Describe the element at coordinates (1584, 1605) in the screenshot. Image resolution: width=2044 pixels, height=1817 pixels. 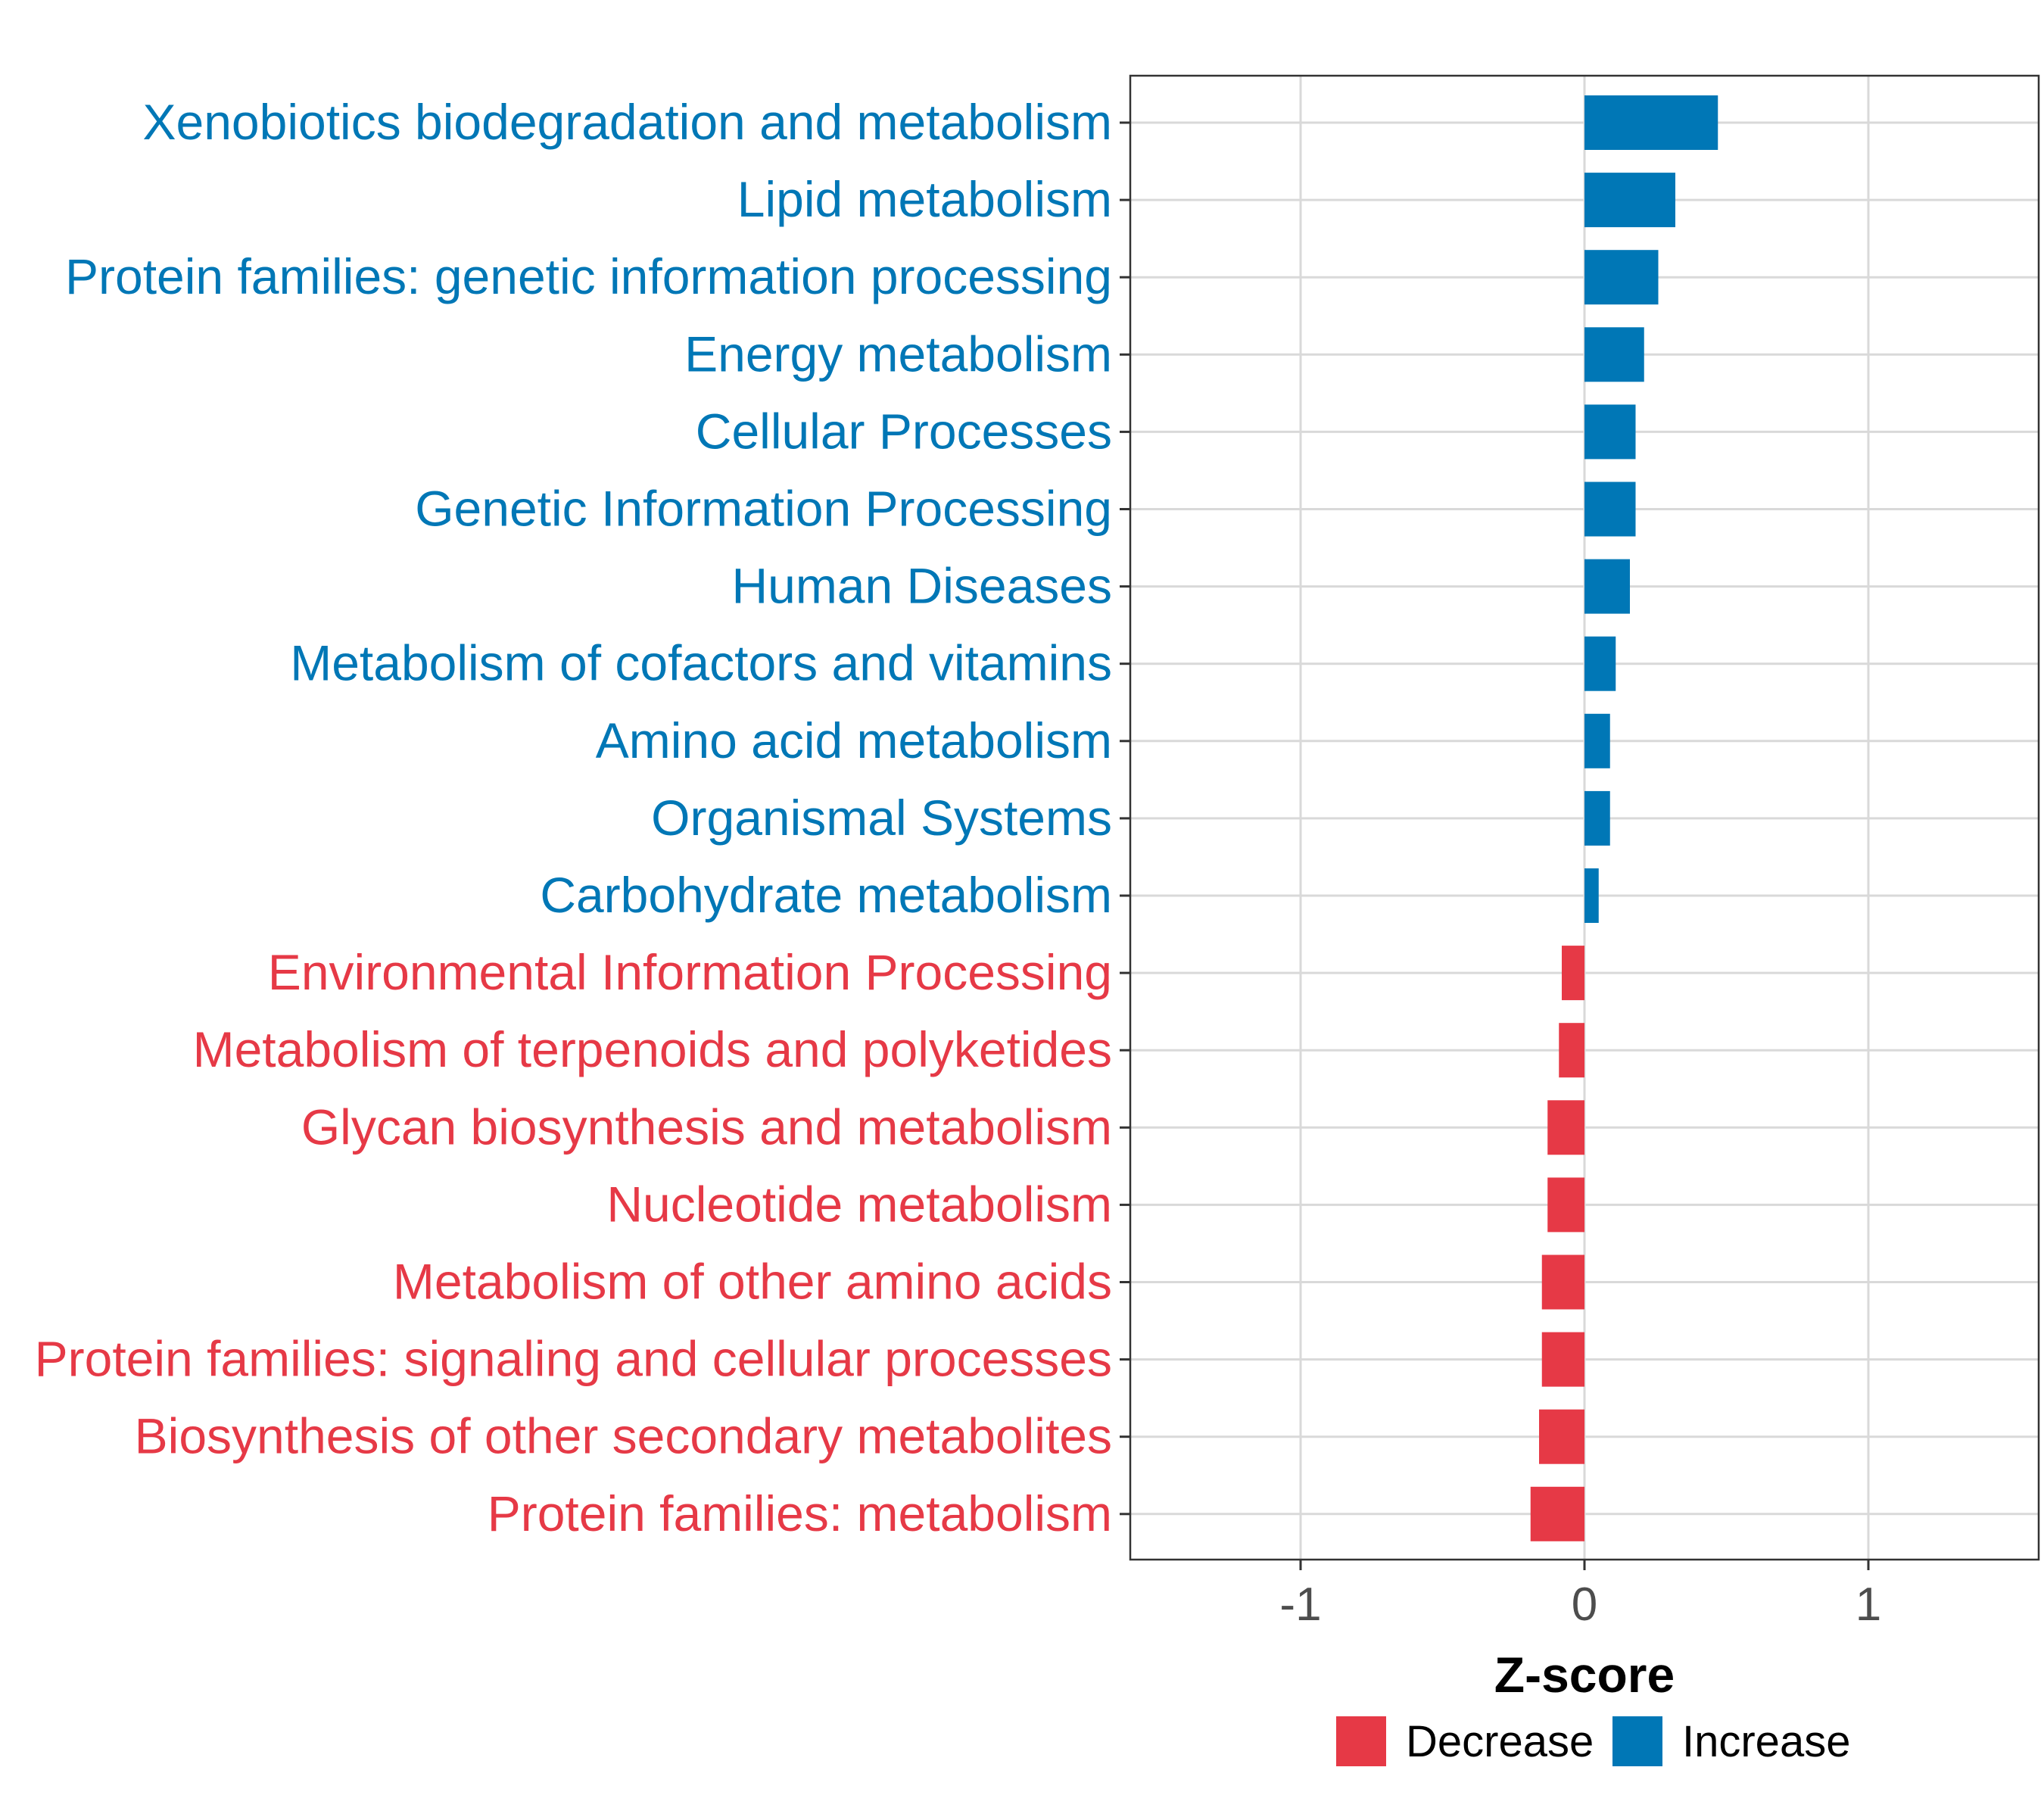
I see `x-tick-label: 0` at that location.